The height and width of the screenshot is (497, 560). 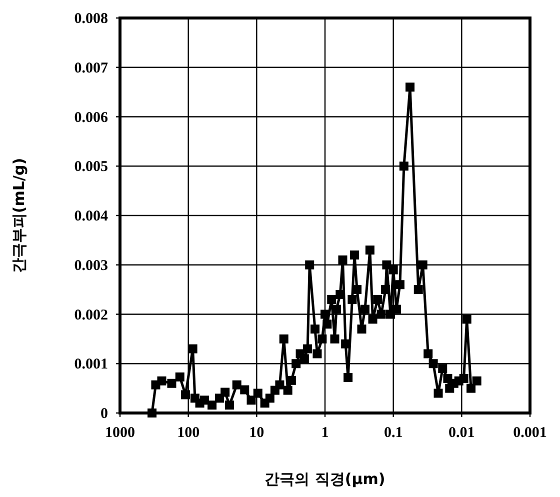 What do you see at coordinates (393, 433) in the screenshot?
I see `x-tick-label: 0.1` at bounding box center [393, 433].